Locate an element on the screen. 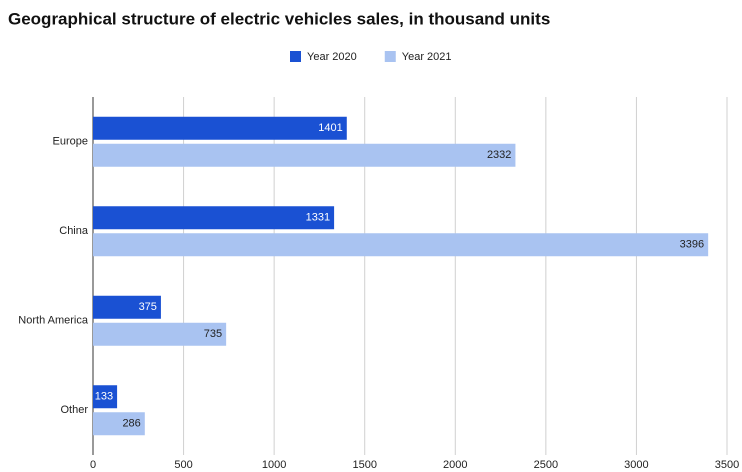 The image size is (742, 472). y-tick-label: Other is located at coordinates (74, 410).